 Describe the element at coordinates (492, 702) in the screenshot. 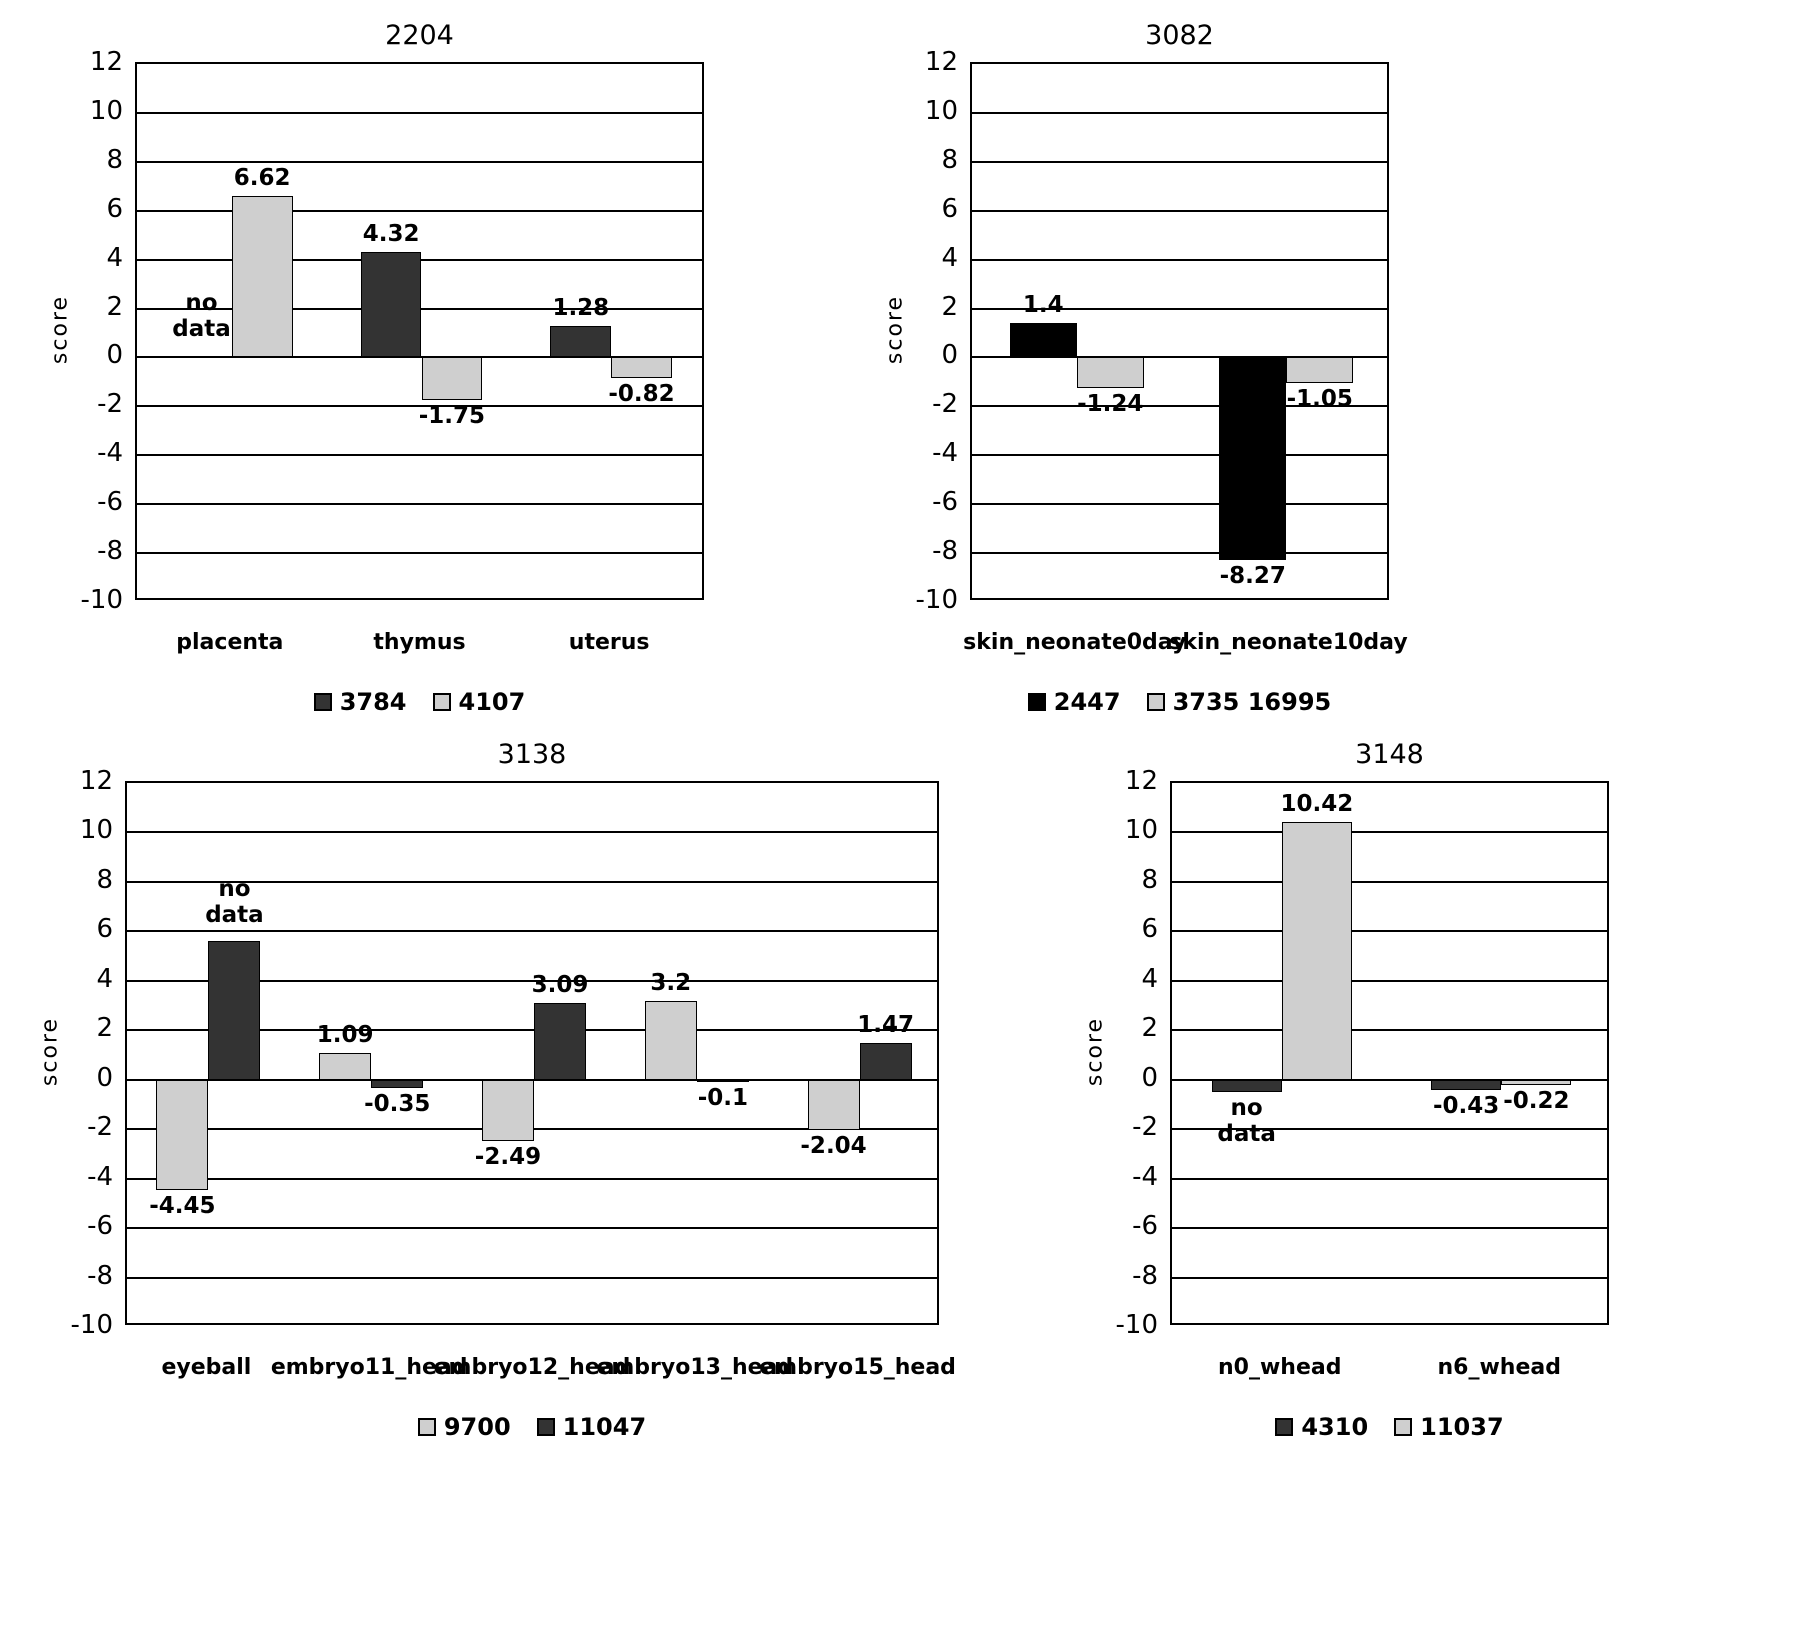

I see `legend-series-label: 4107` at that location.